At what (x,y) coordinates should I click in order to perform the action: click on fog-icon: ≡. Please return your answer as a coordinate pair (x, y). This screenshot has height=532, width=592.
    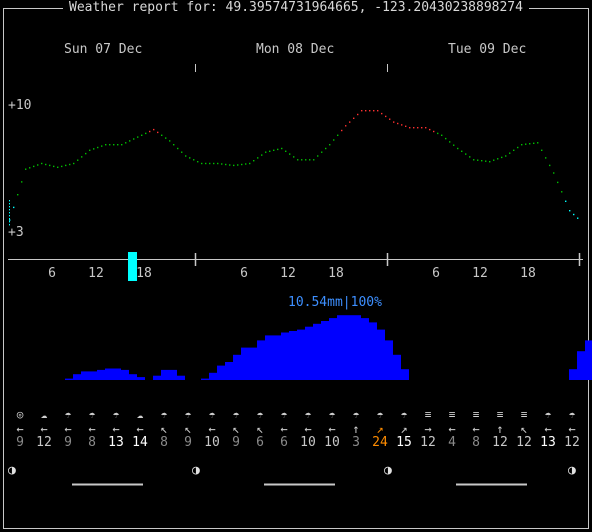
    Looking at the image, I should click on (524, 414).